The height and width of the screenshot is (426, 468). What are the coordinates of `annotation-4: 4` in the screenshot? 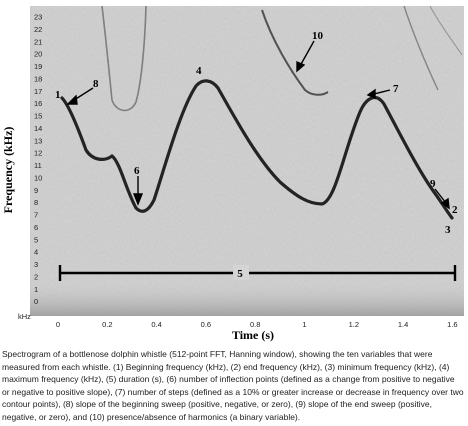 It's located at (199, 71).